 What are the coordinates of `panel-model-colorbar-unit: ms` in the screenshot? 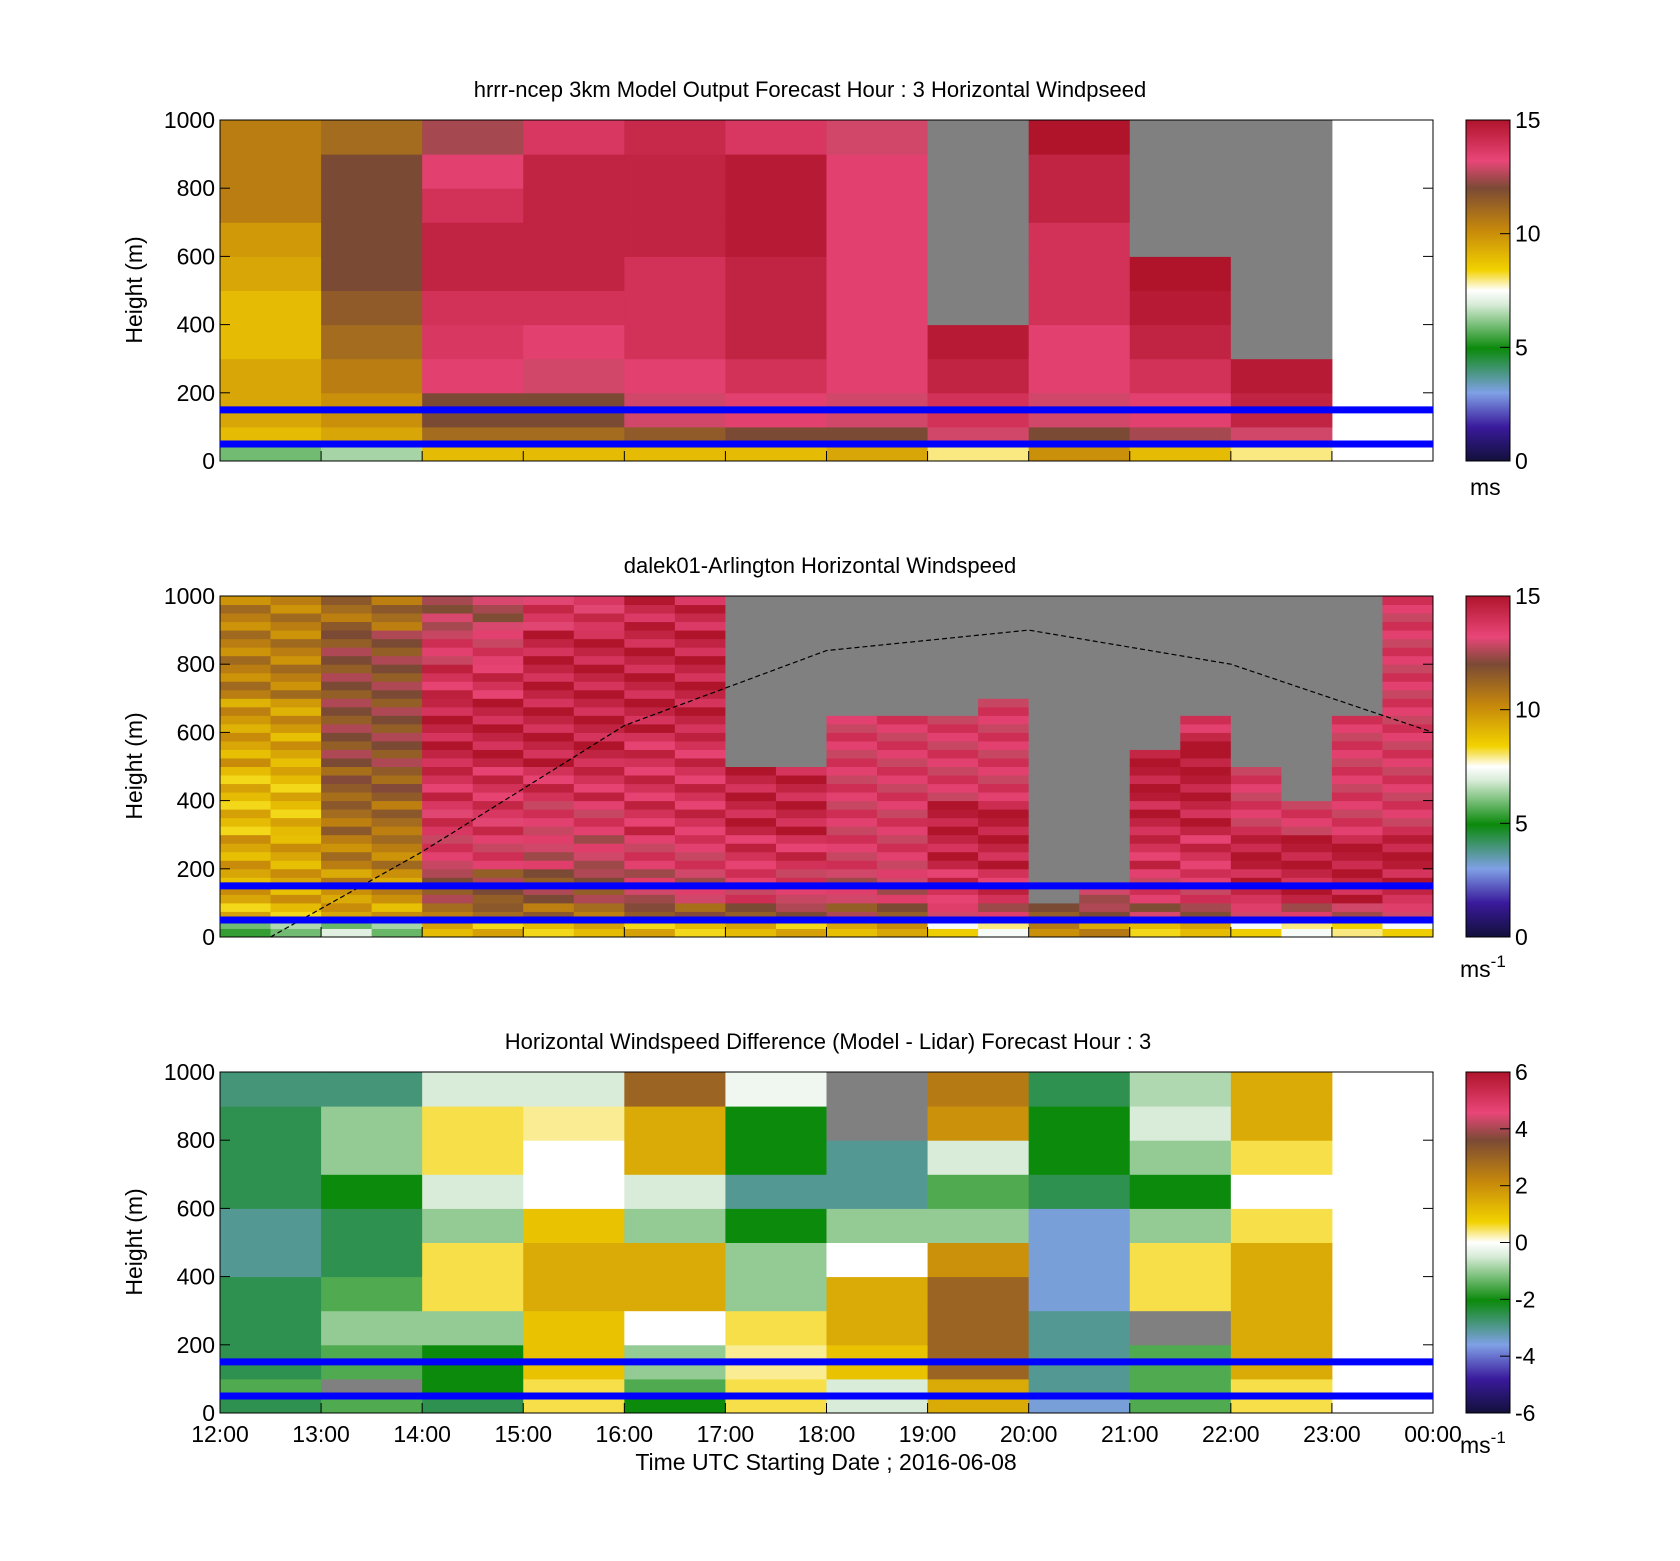 It's located at (1485, 487).